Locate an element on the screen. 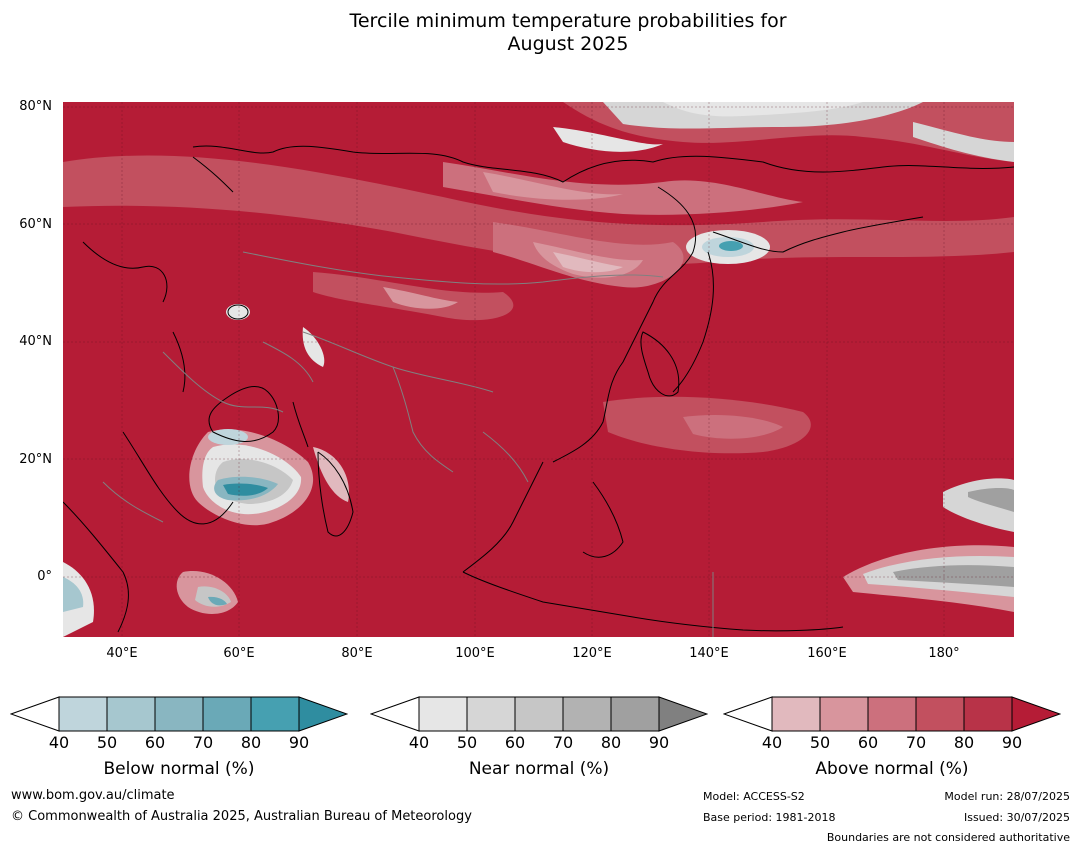  model-text: Model: ACCESS-S2 is located at coordinates (754, 796).